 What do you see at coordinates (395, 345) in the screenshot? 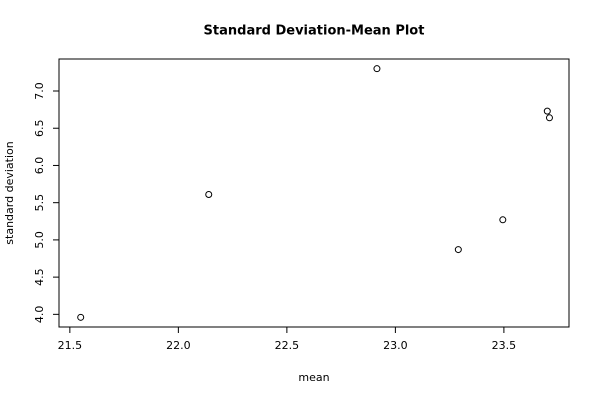
I see `x-tick-label: 23.0` at bounding box center [395, 345].